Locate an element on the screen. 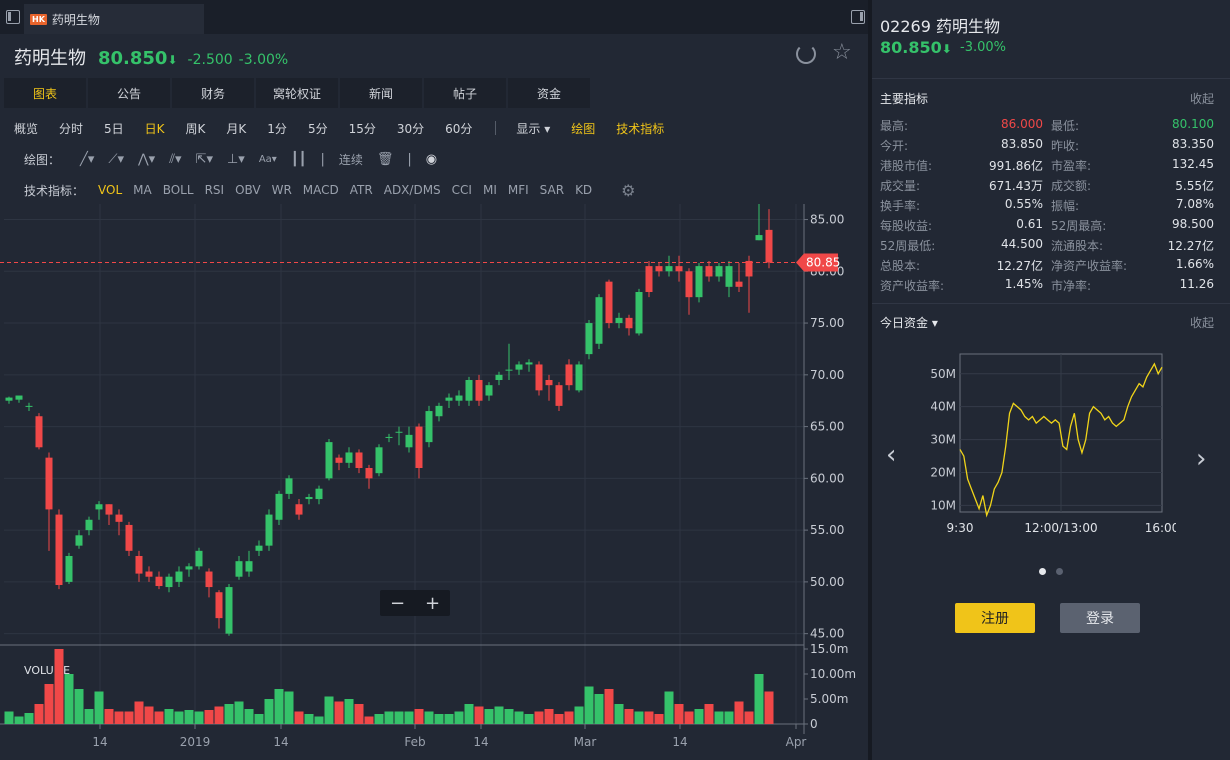  period-month-k: 月K is located at coordinates (236, 128).